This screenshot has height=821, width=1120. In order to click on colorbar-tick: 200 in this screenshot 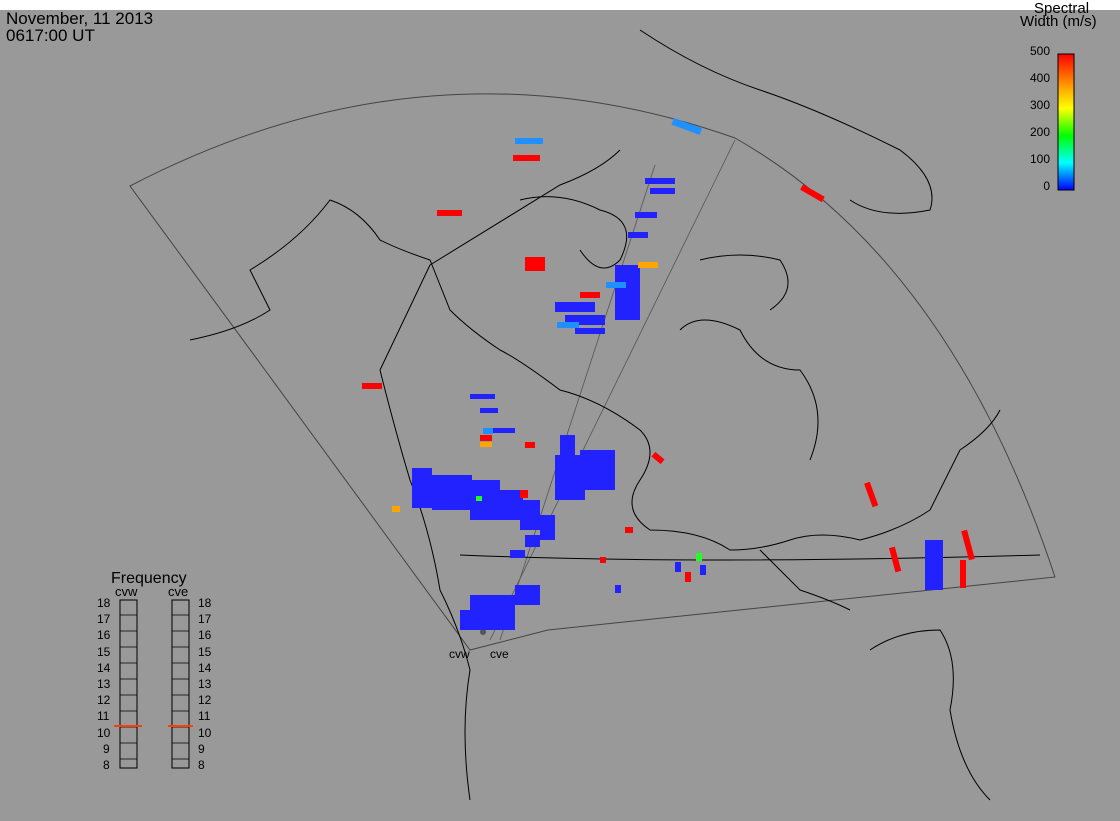, I will do `click(1039, 132)`.